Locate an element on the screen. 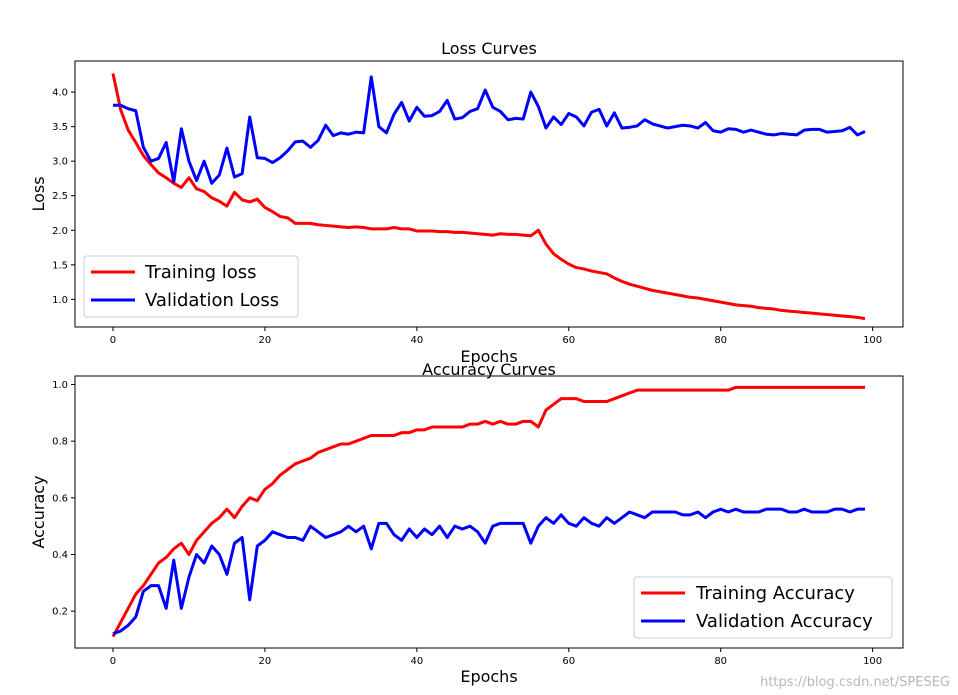  loss-legend: Training loss Validation Loss is located at coordinates (191, 286).